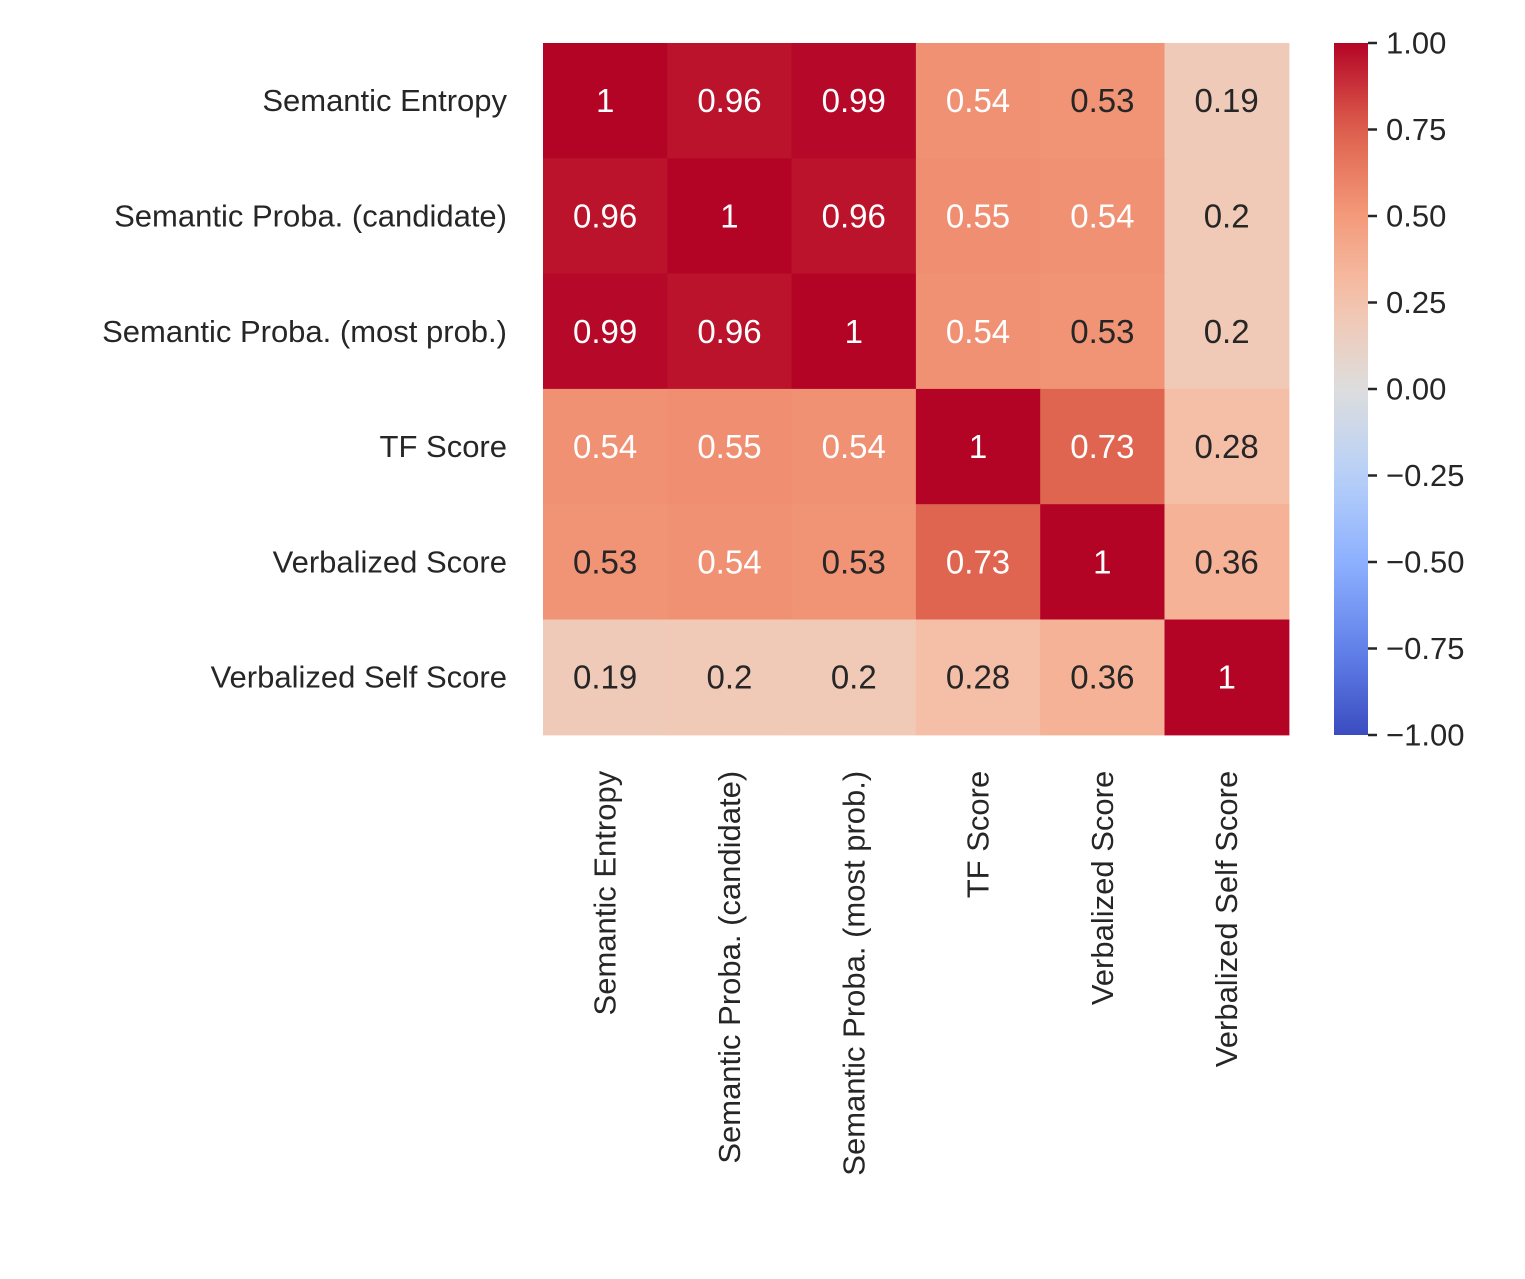 This screenshot has width=1525, height=1279. I want to click on cell-annotation-4-1: 0.54, so click(729, 561).